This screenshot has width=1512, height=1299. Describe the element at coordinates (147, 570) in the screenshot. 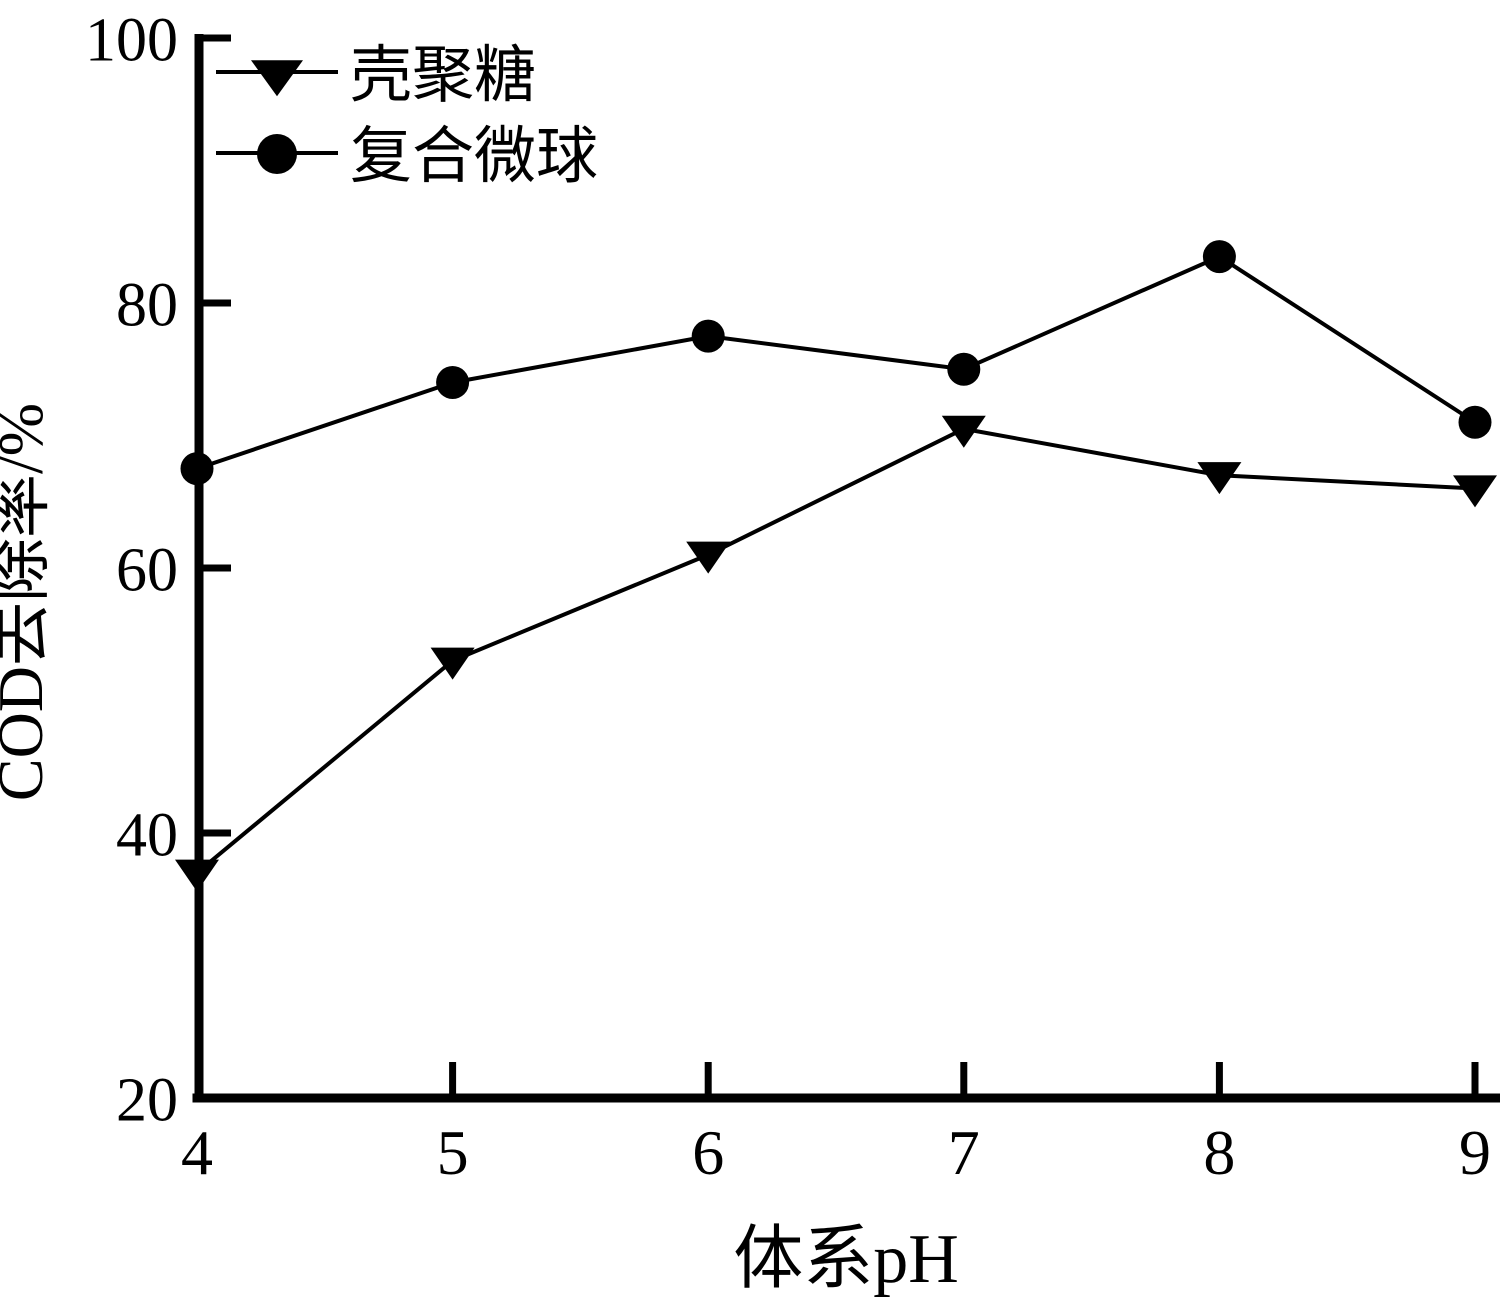

I see `y-tick-label: 60` at that location.